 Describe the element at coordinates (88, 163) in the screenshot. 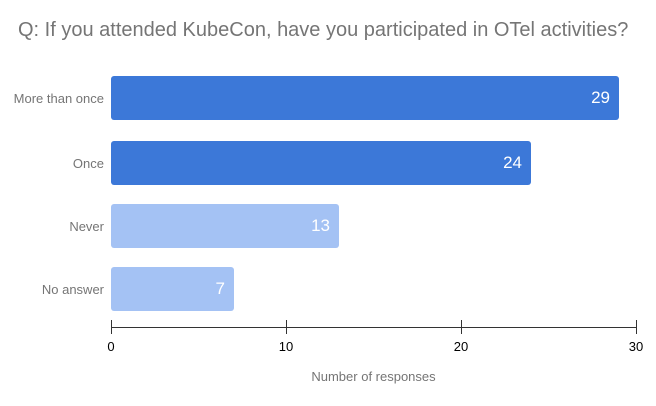

I see `category-label: Once` at that location.